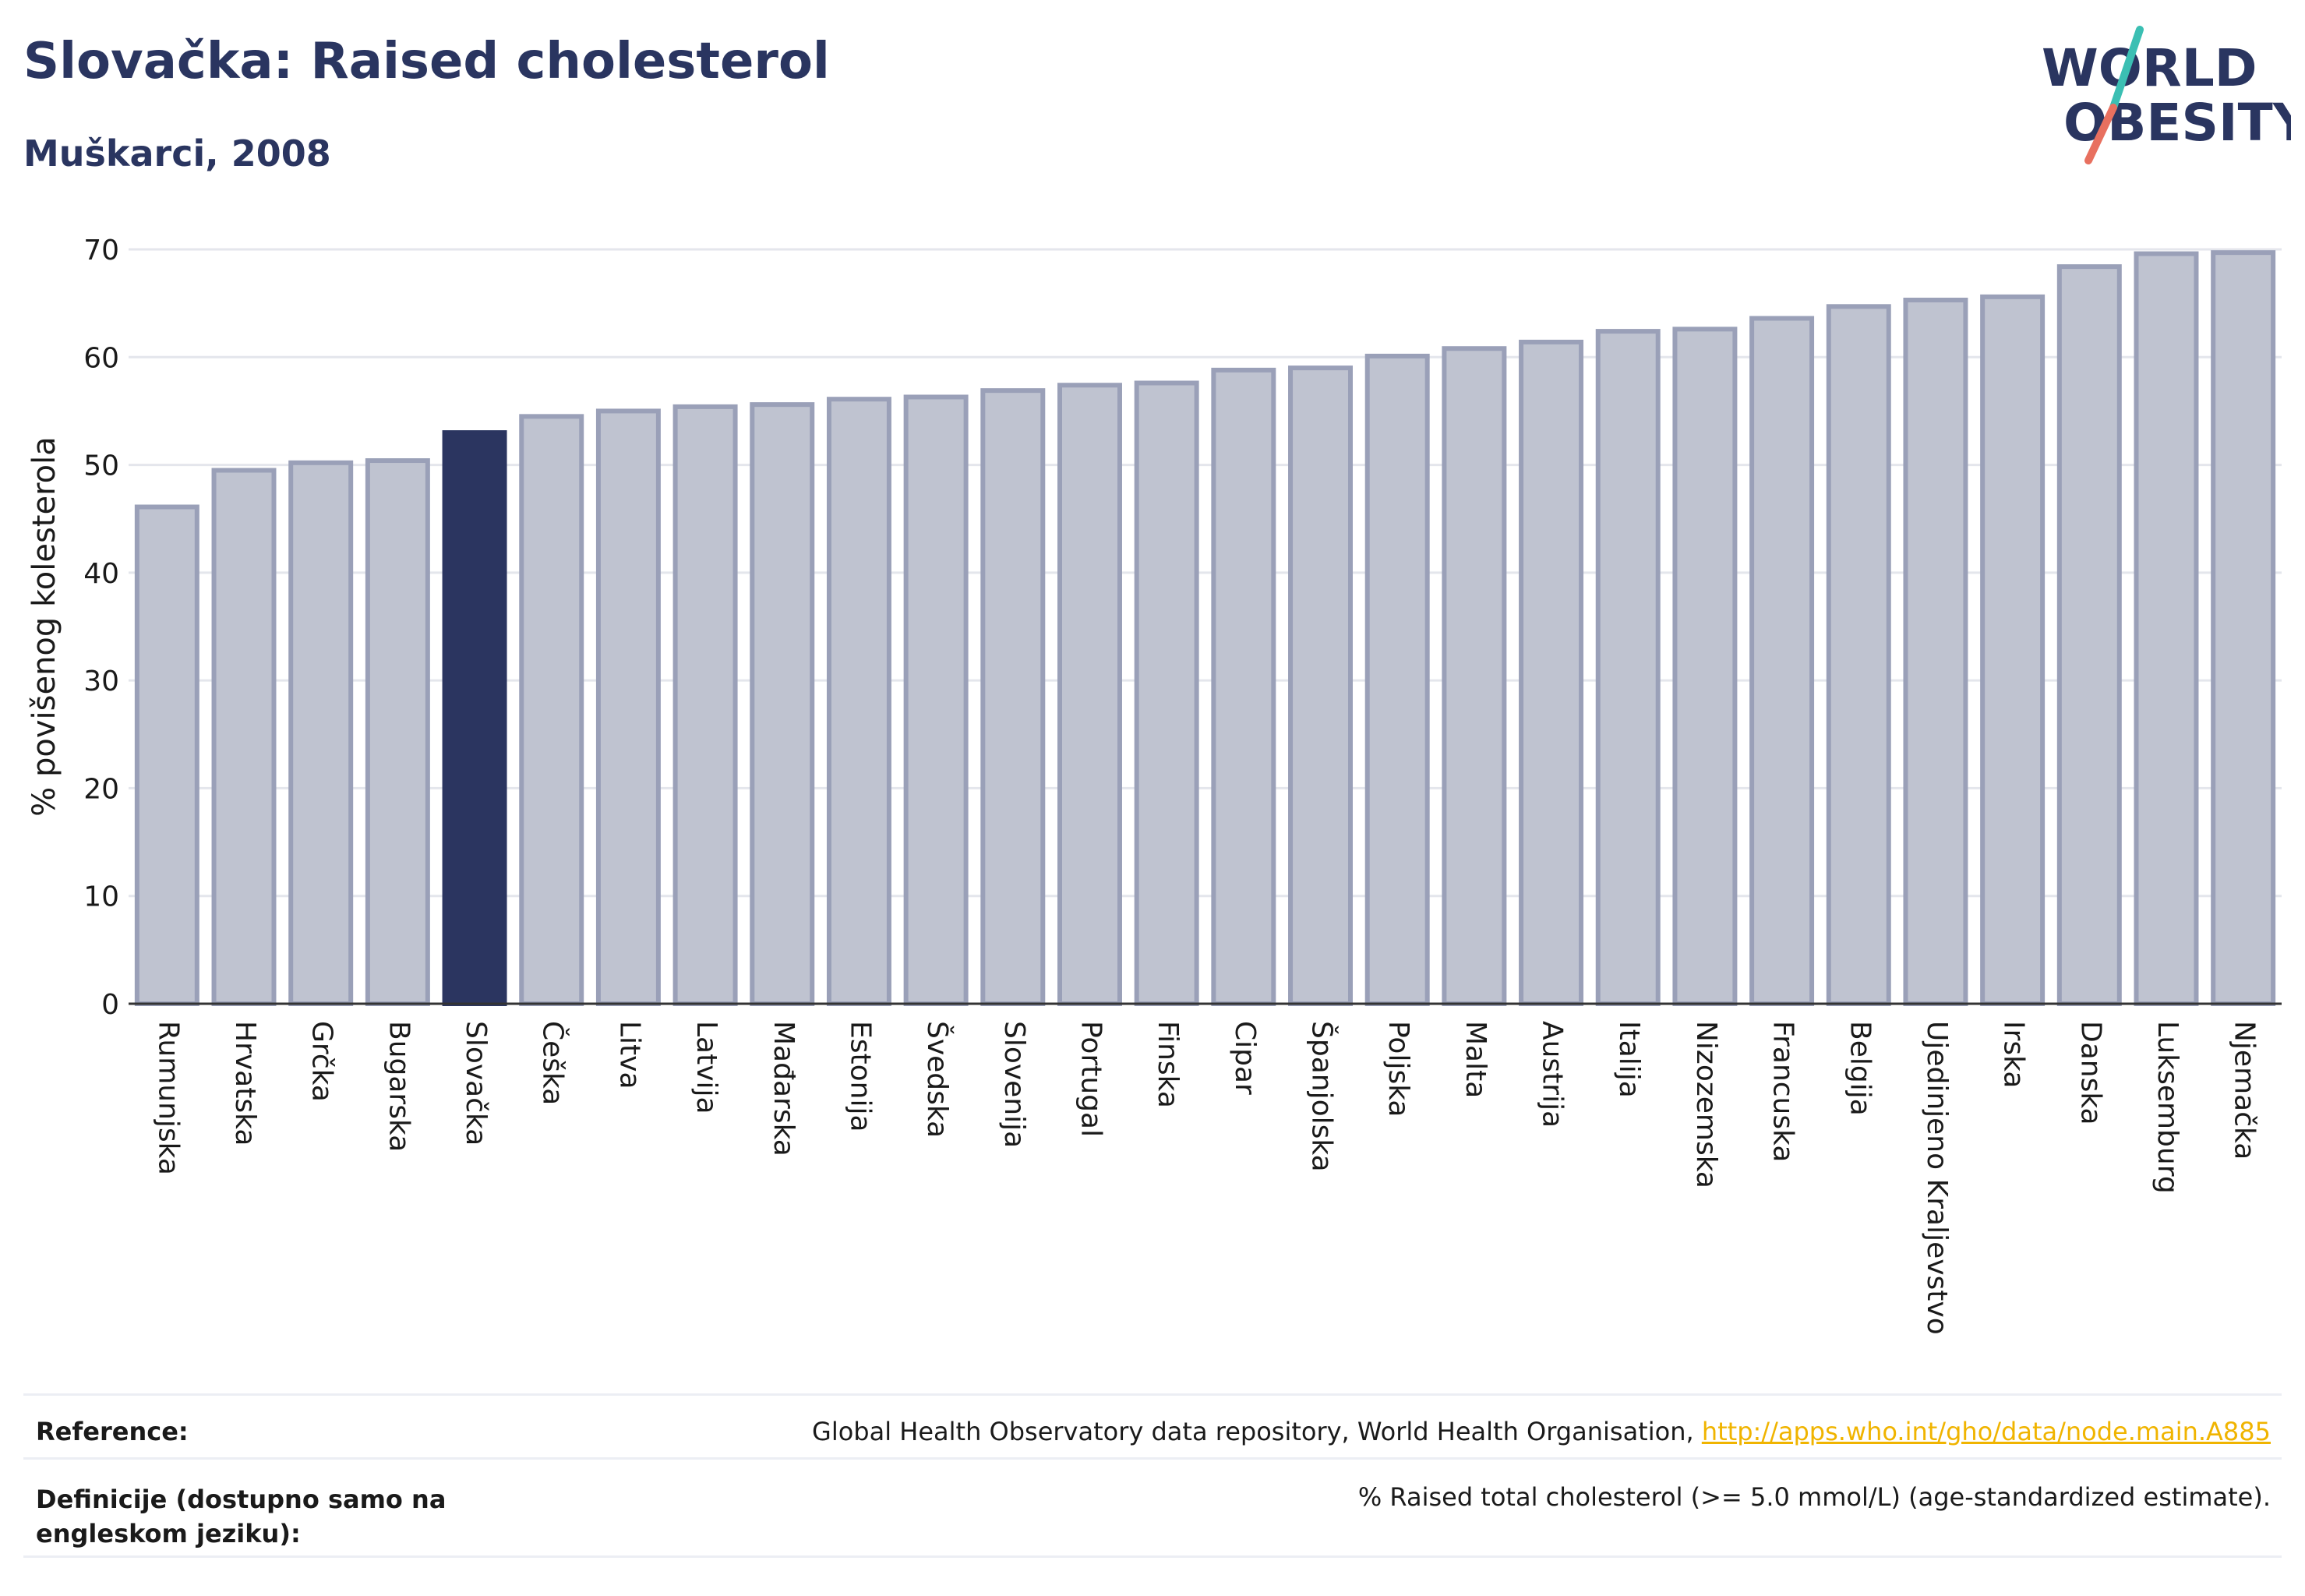  I want to click on bar-belgija, so click(1858, 655).